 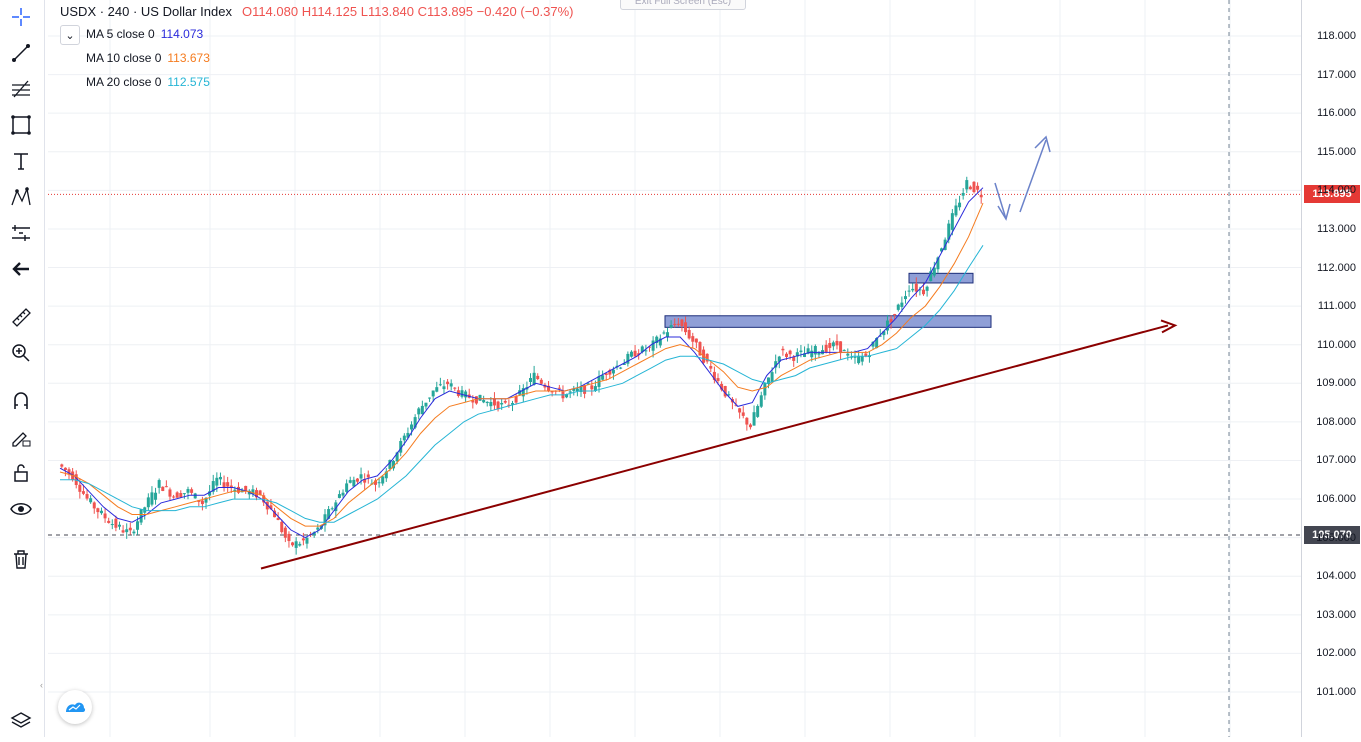 What do you see at coordinates (1336, 151) in the screenshot?
I see `price-tick-label: 115.000` at bounding box center [1336, 151].